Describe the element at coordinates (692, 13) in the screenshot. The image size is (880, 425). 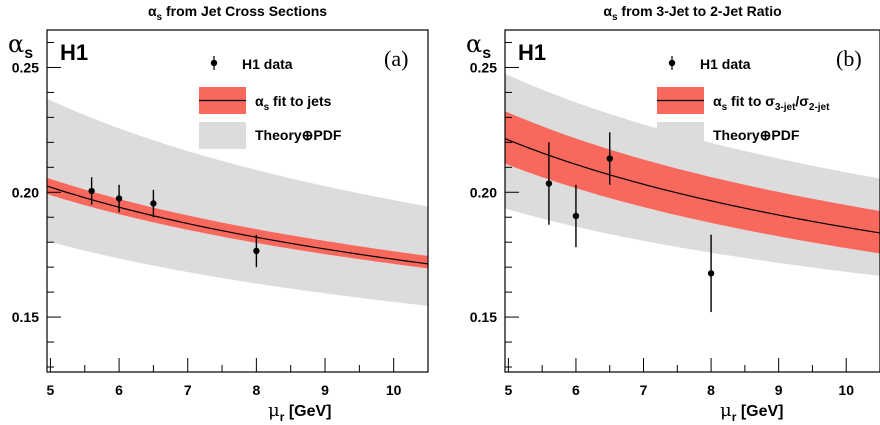
I see `chart-title: αs from 3-Jet to 2-Jet Ratio` at that location.